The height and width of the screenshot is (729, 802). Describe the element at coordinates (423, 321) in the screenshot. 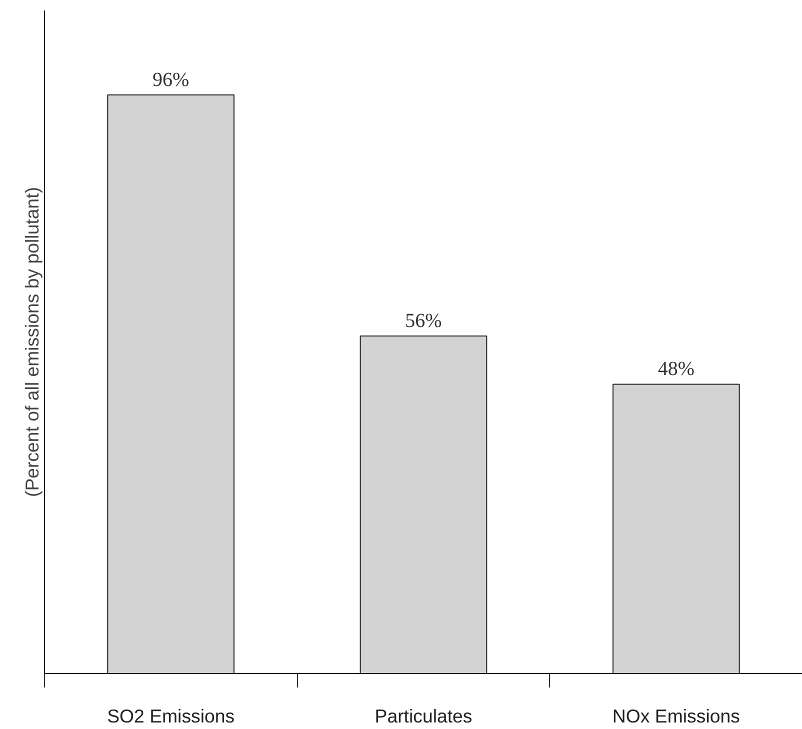

I see `data-label: 56%` at that location.